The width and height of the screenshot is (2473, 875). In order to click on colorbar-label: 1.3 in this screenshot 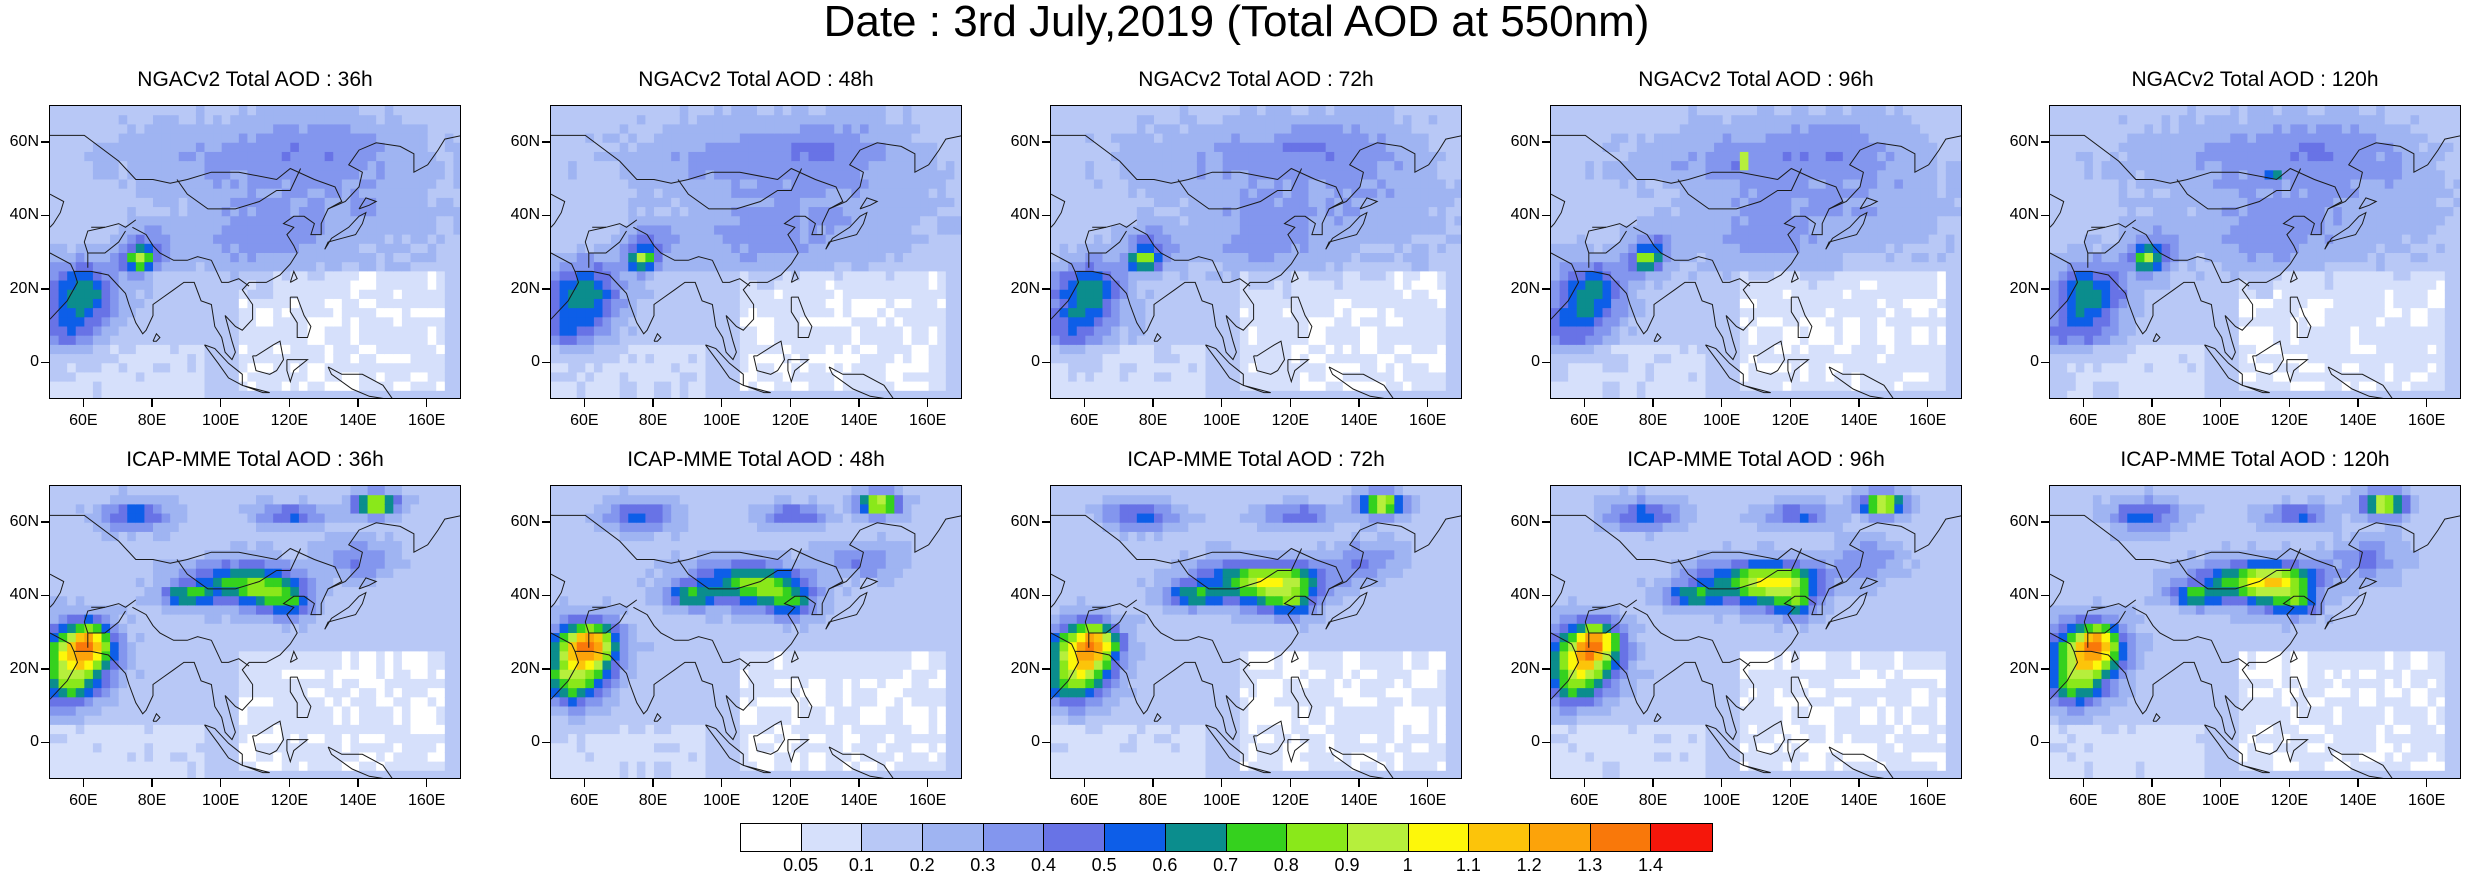, I will do `click(1590, 865)`.